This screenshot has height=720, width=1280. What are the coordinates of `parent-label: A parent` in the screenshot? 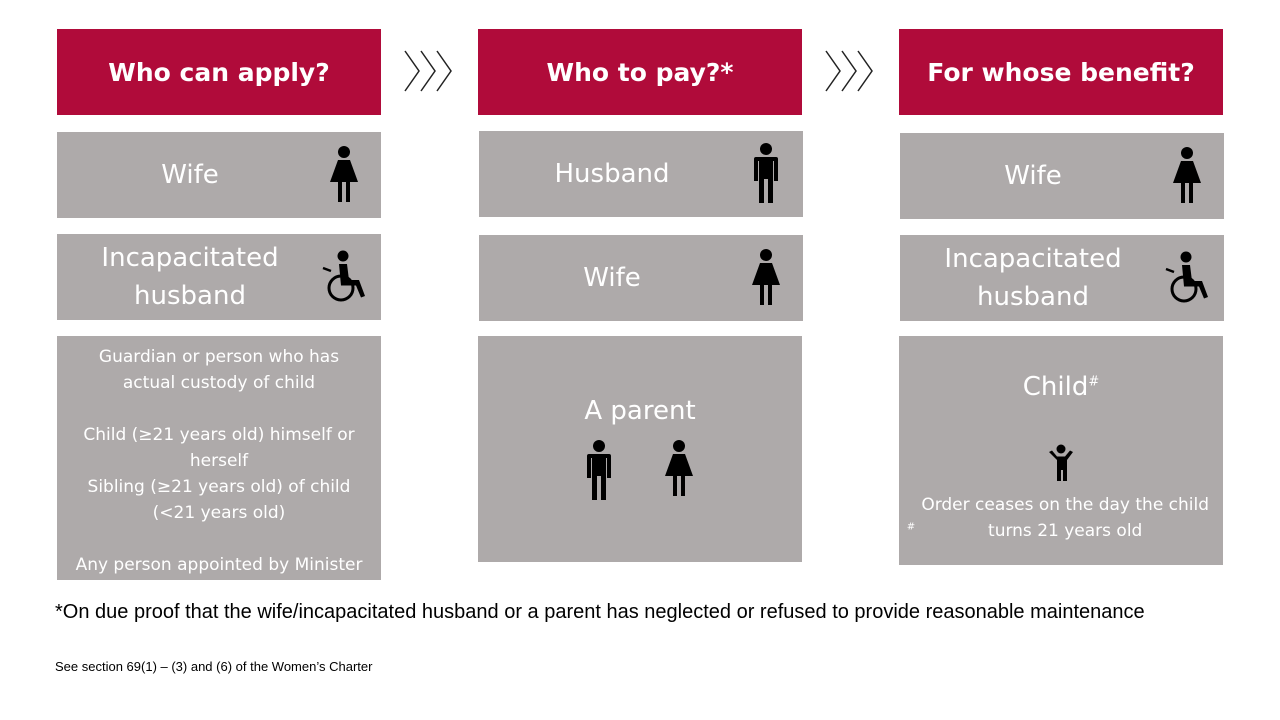 It's located at (640, 411).